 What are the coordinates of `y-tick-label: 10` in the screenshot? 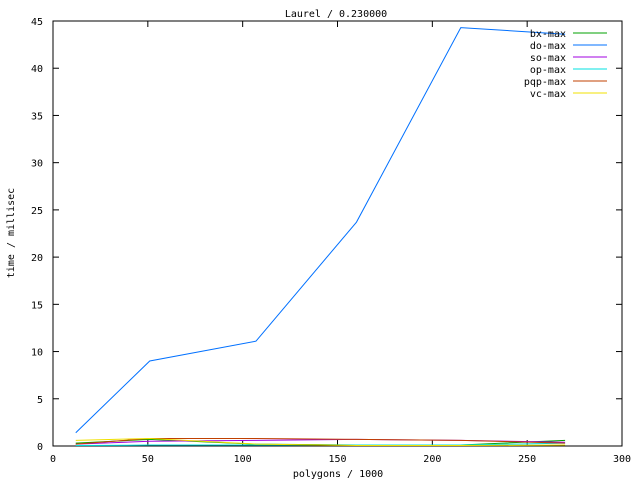 It's located at (37, 353).